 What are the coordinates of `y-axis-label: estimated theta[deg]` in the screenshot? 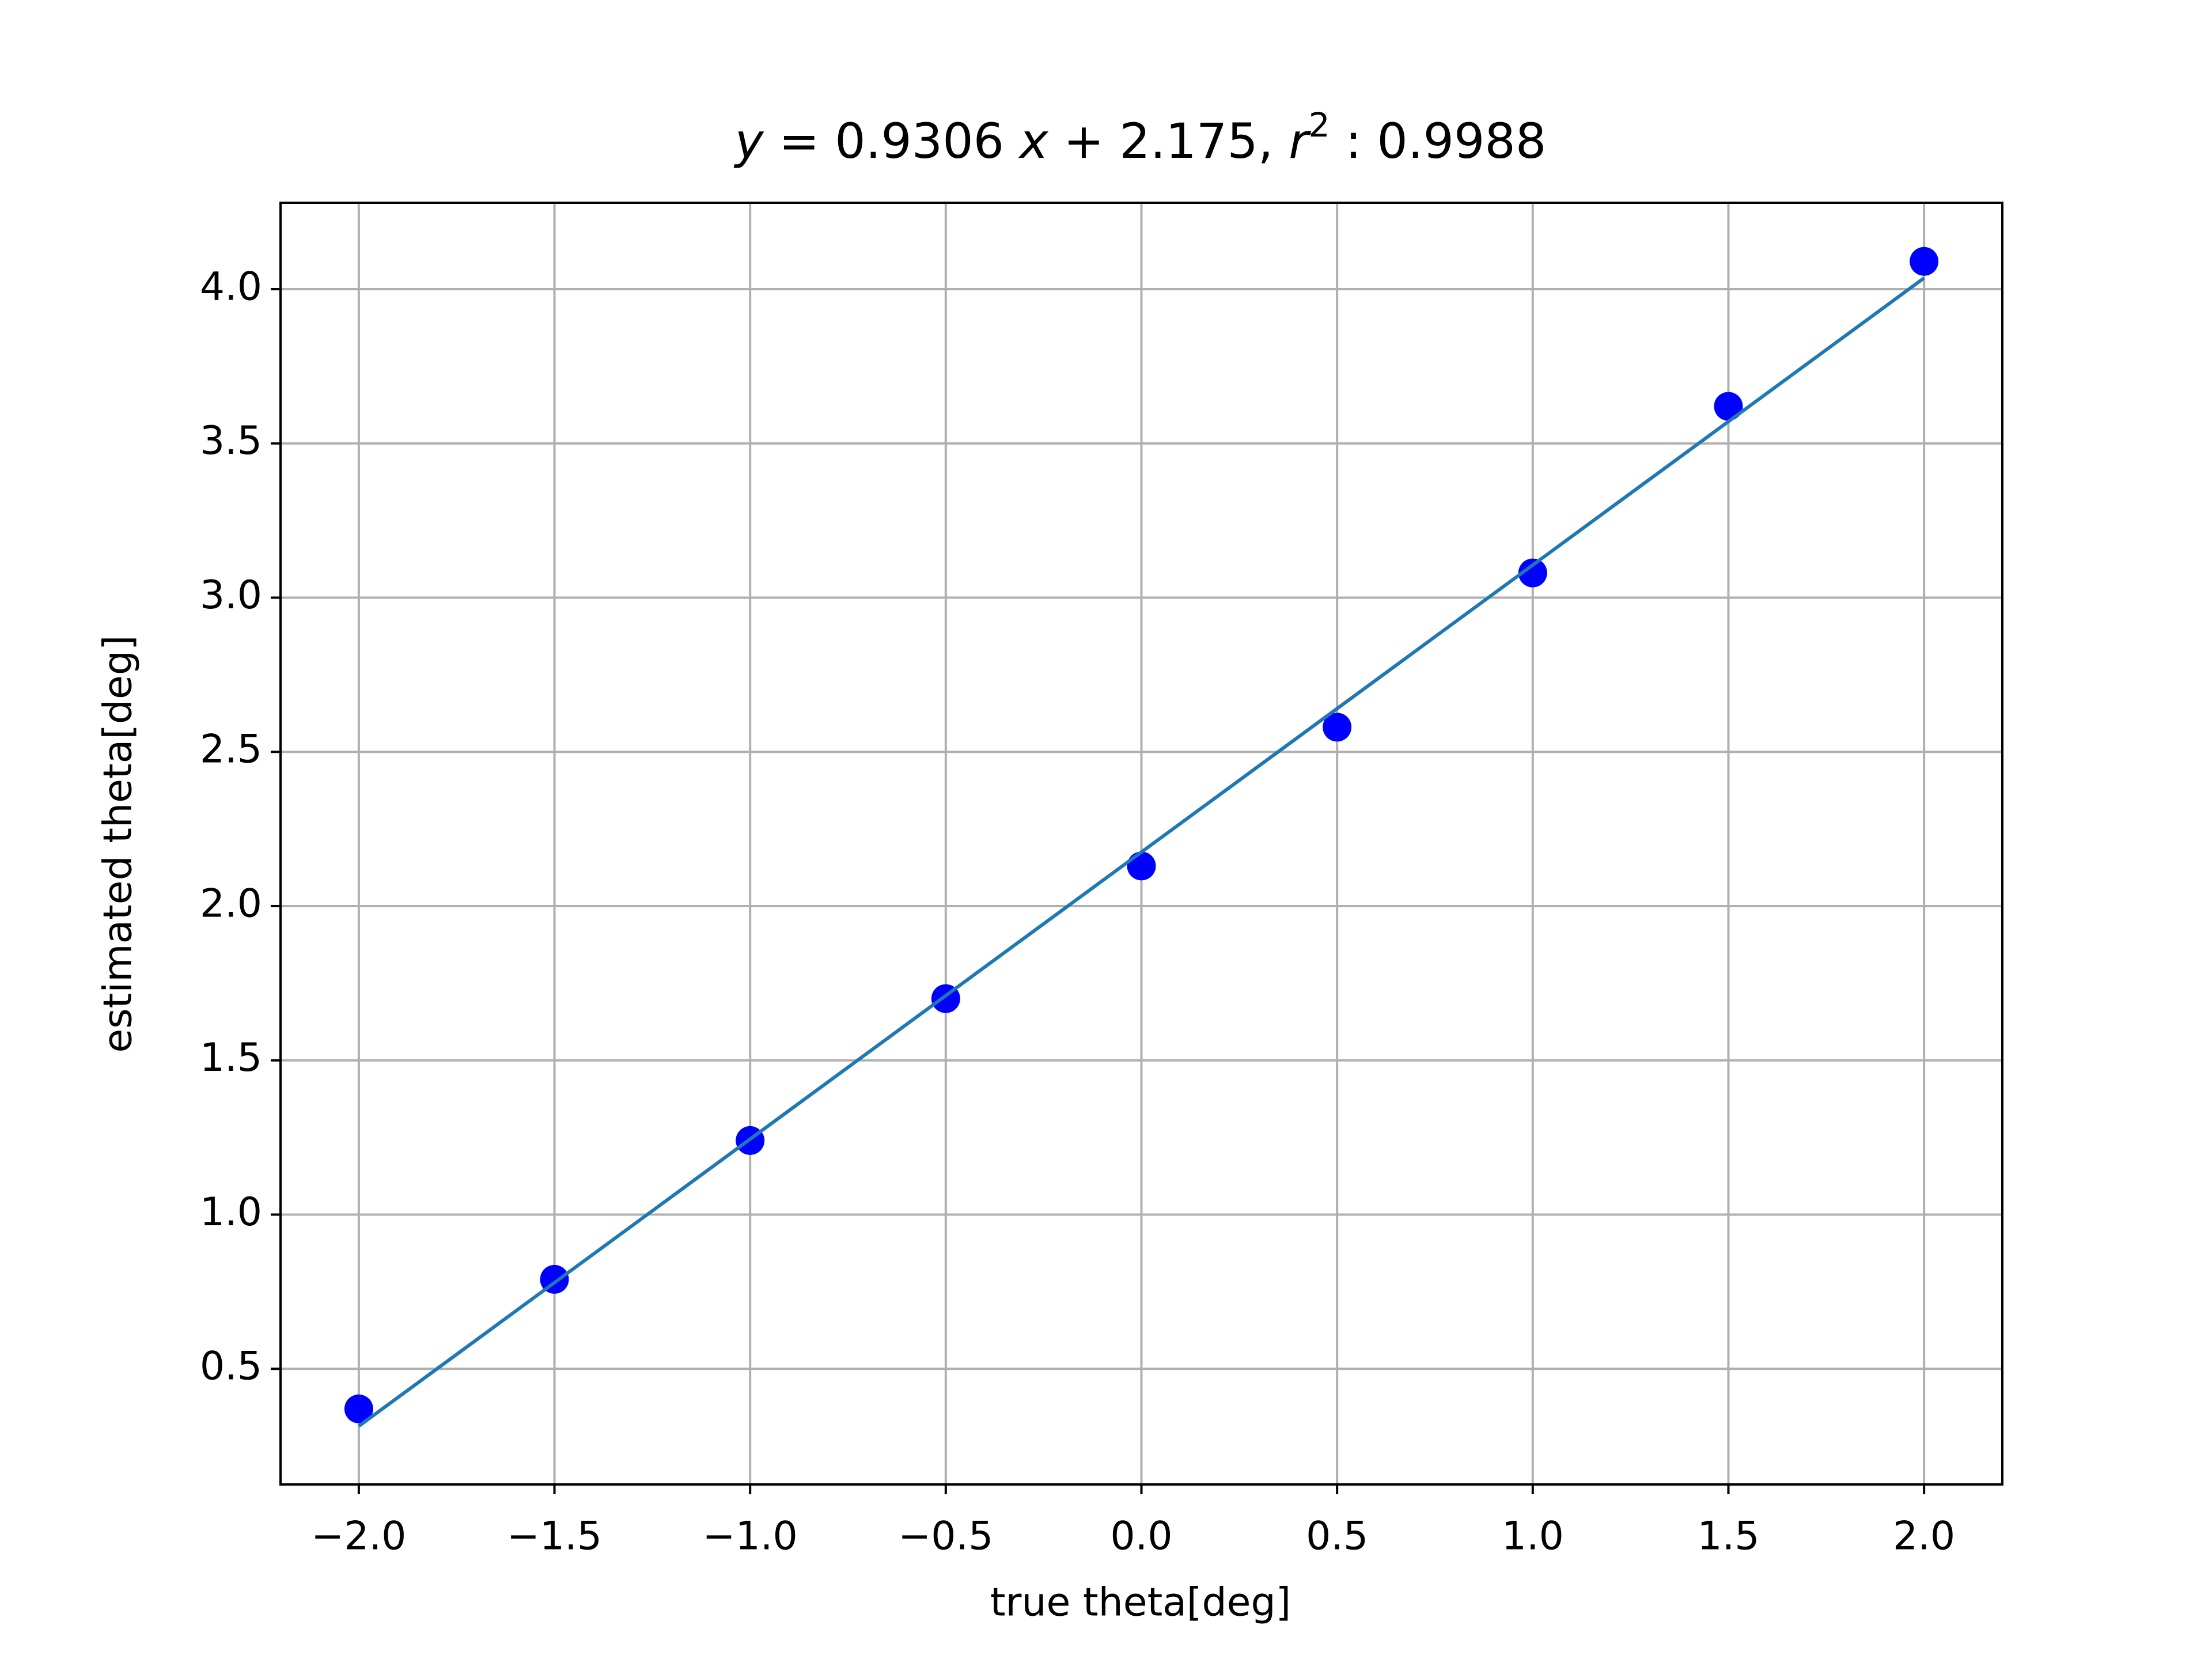 It's located at (118, 843).